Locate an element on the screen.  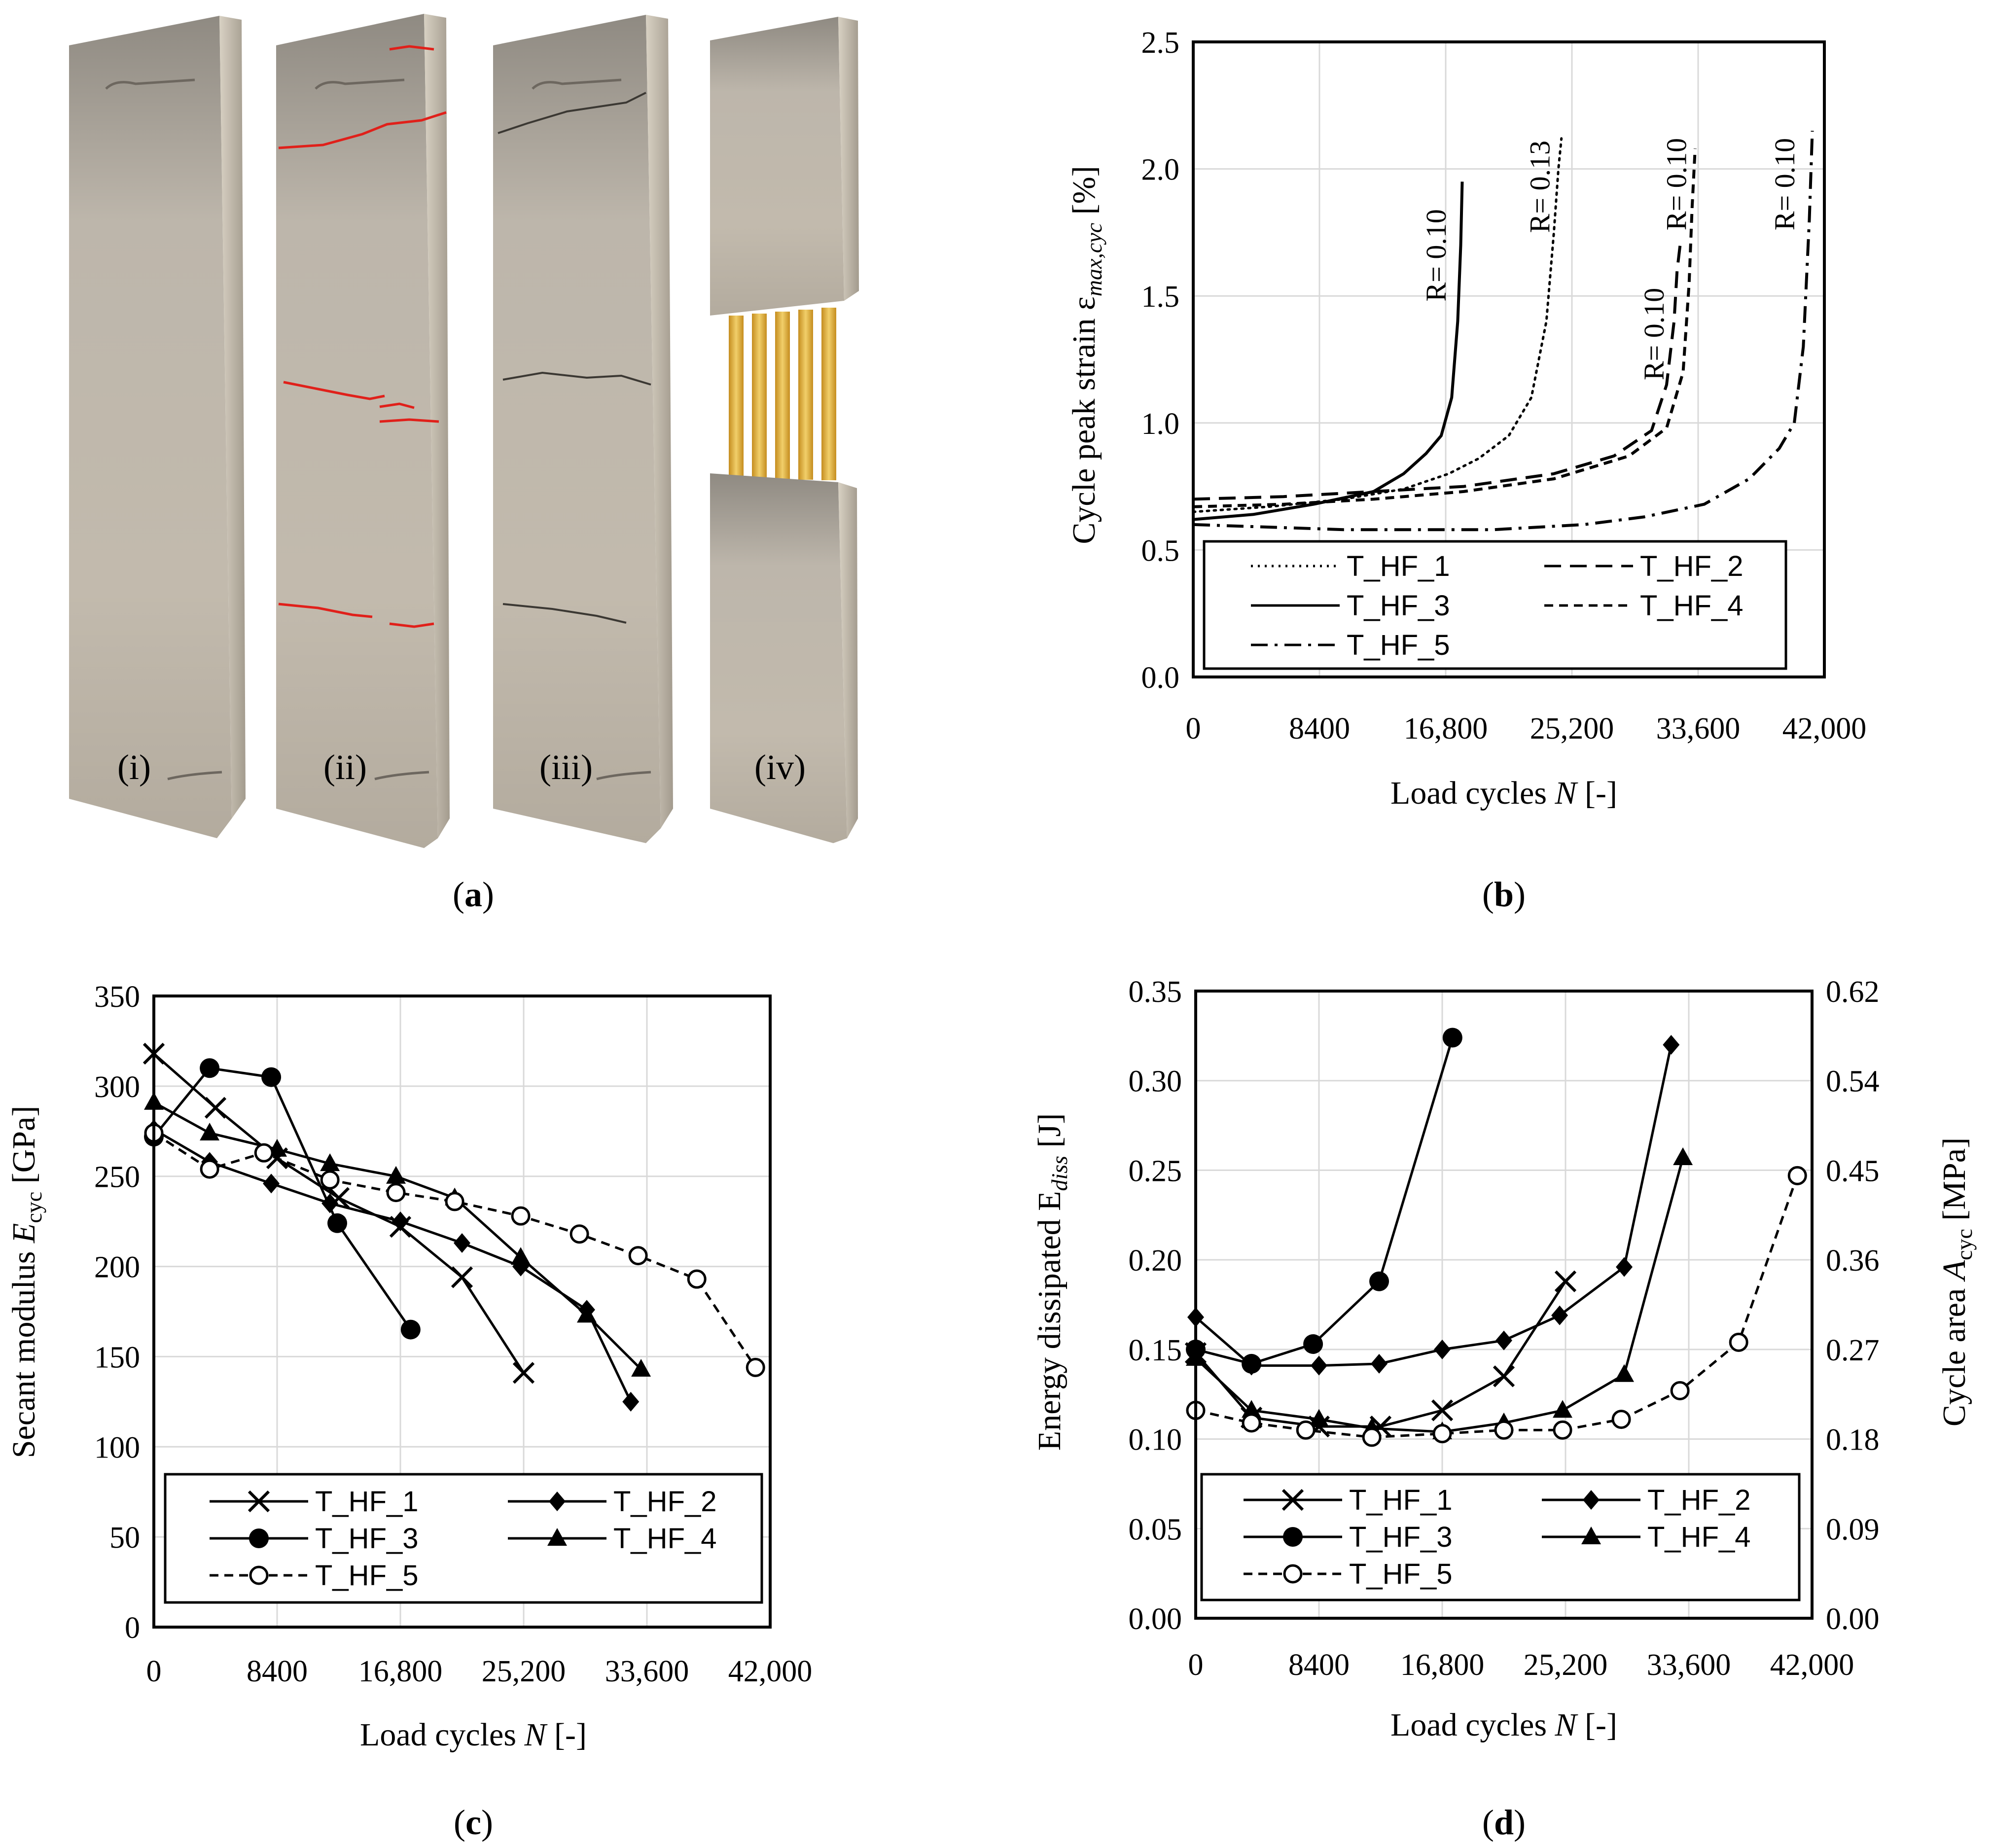
specimen-i is located at coordinates (158, 427).